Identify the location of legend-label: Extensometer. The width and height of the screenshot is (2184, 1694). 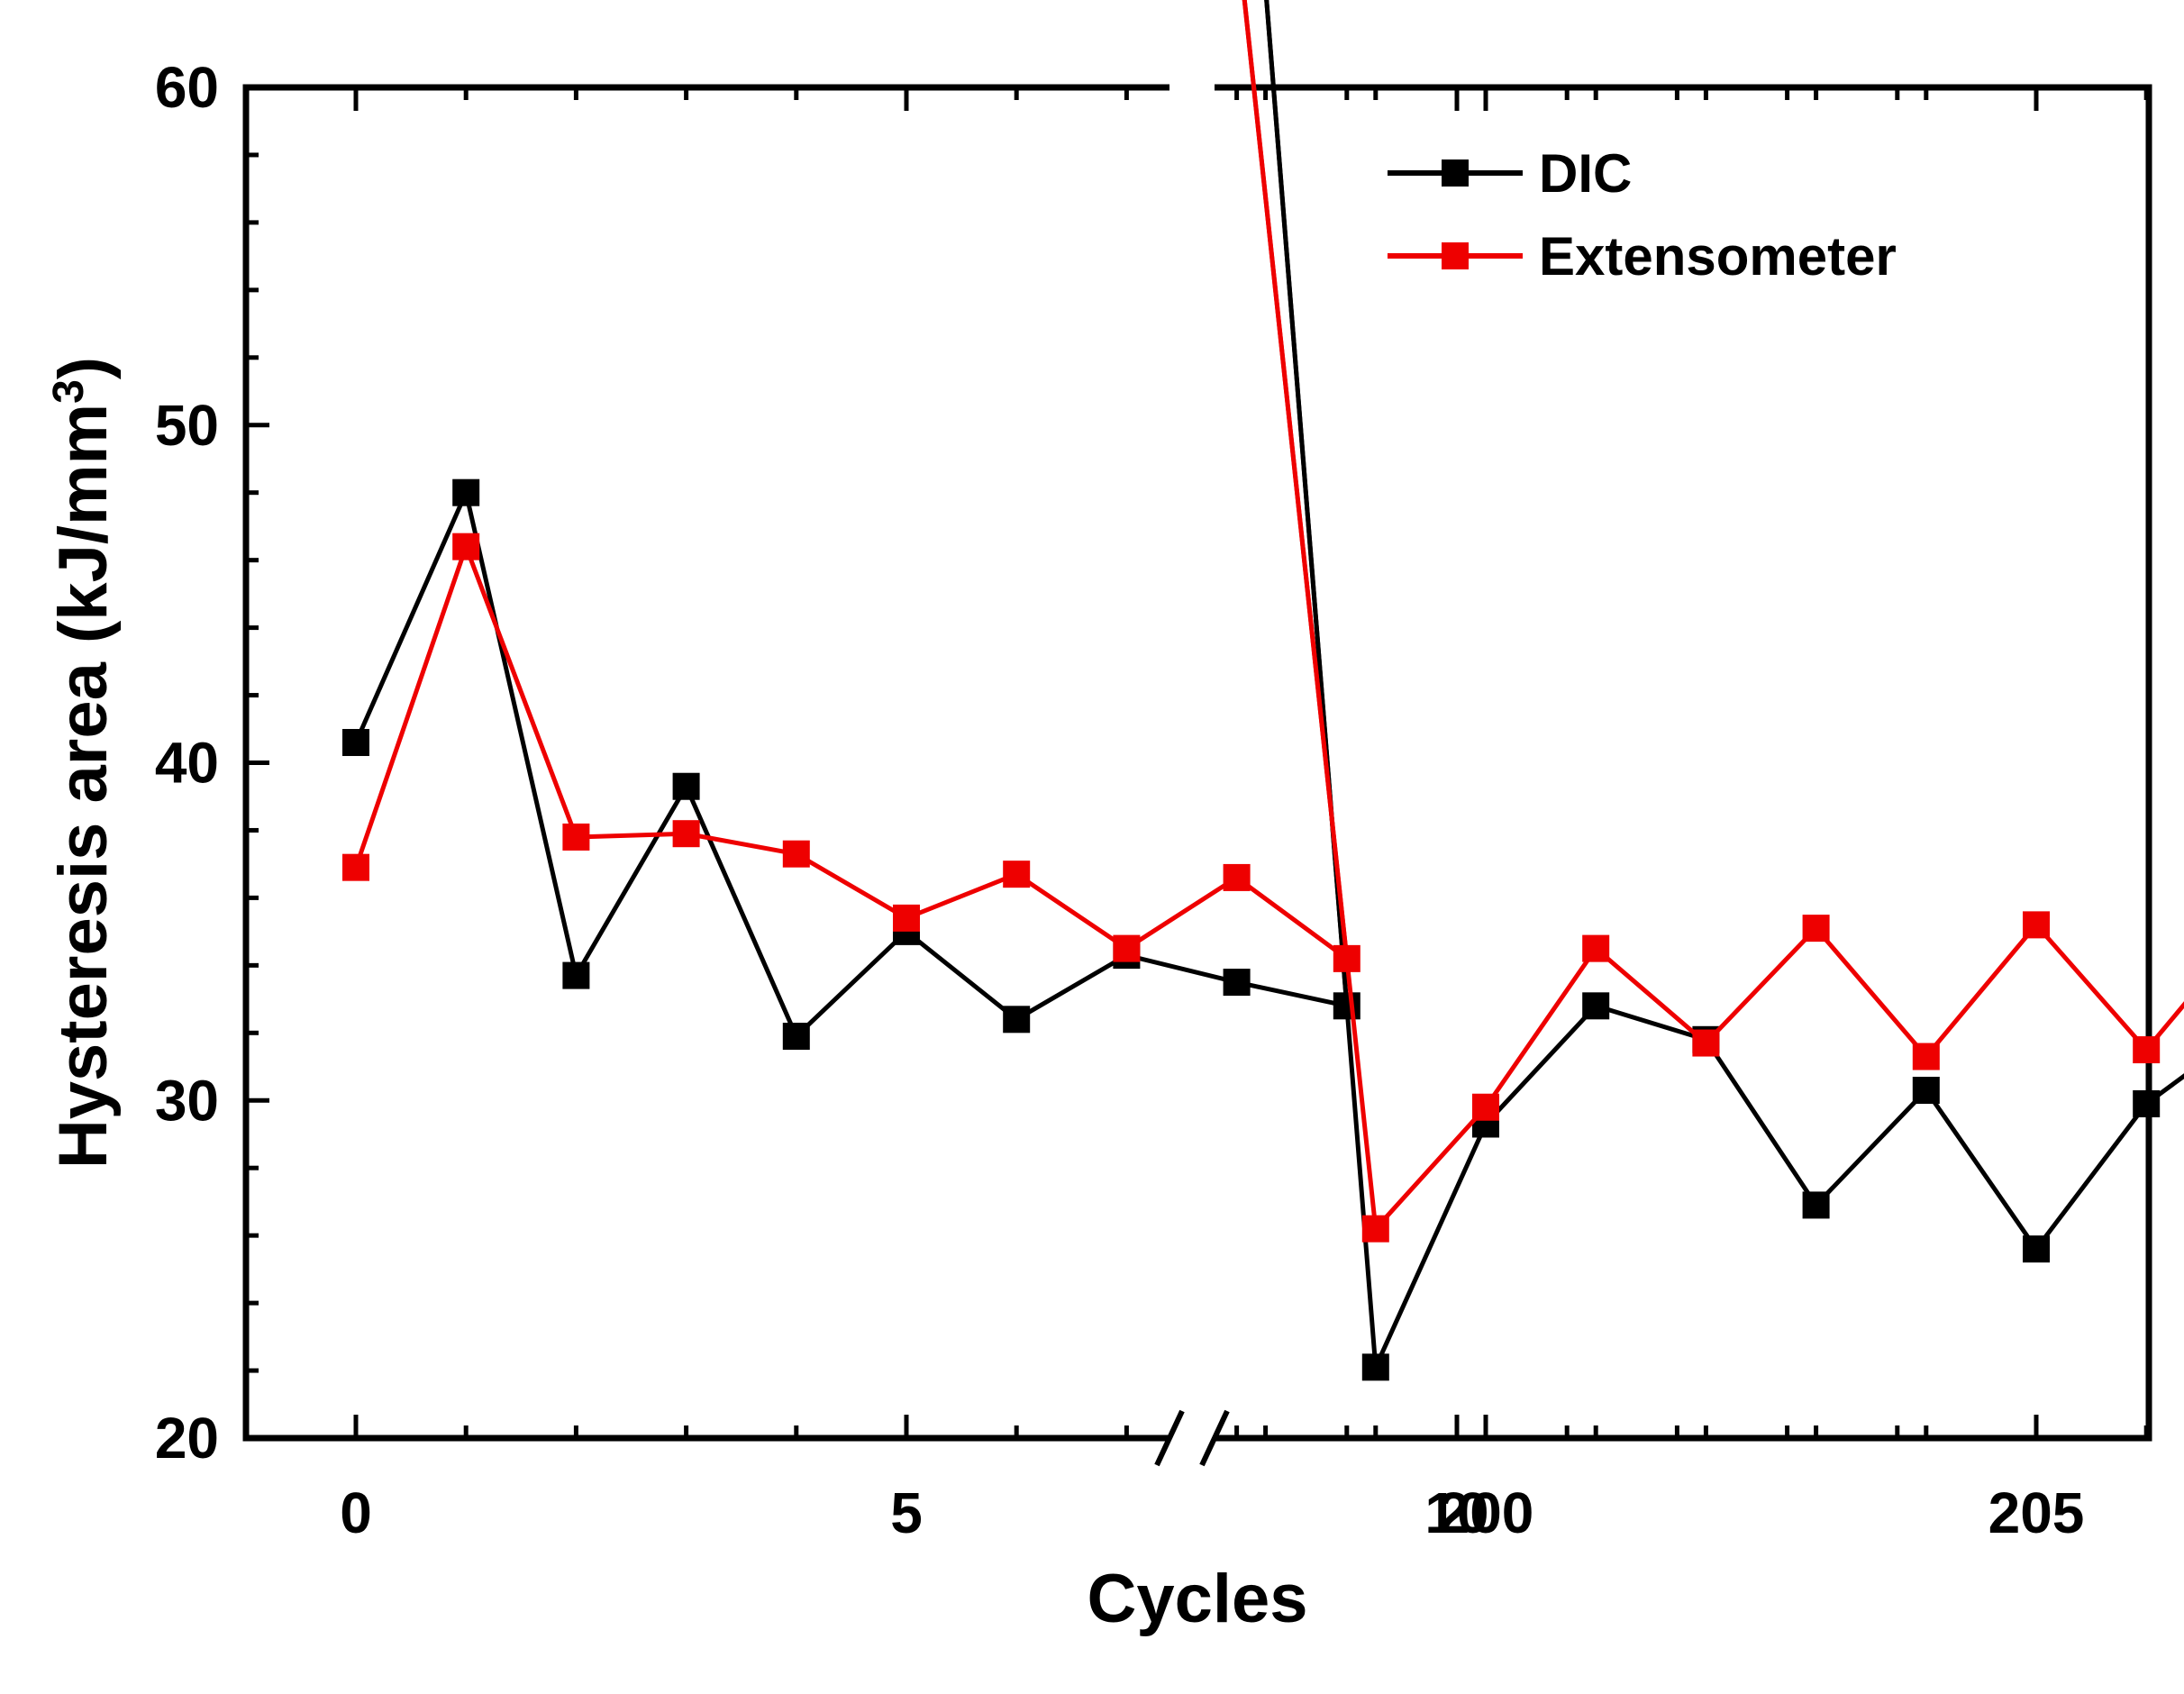
(1718, 257).